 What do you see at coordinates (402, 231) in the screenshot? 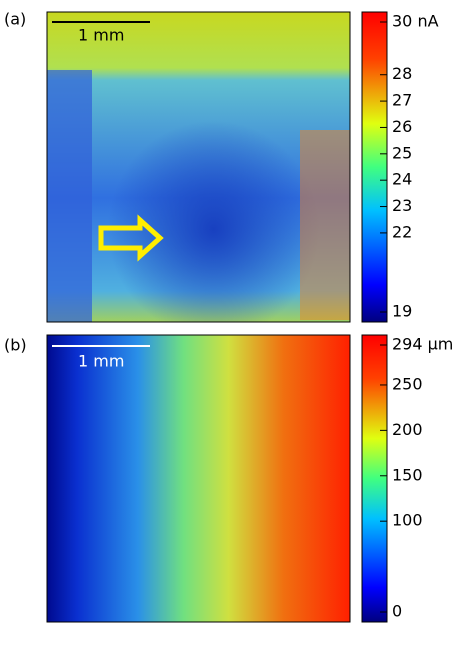
I see `colorbar-tick-label: 22` at bounding box center [402, 231].